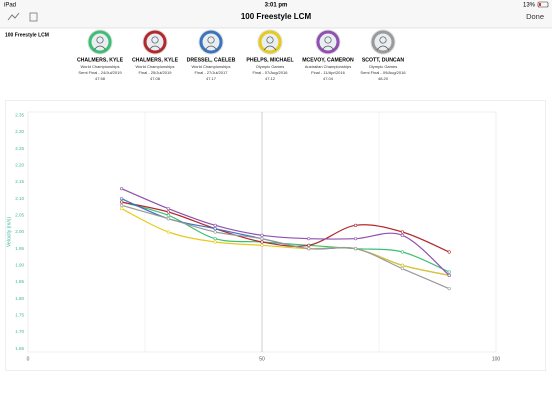  What do you see at coordinates (19, 248) in the screenshot?
I see `y-tick-label: 1.95` at bounding box center [19, 248].